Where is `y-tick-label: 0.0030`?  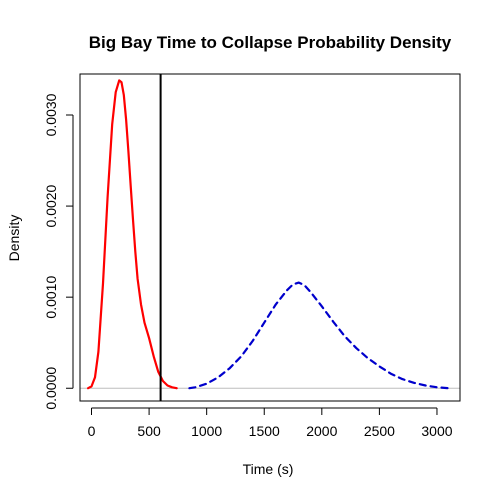 y-tick-label: 0.0030 is located at coordinates (51, 114).